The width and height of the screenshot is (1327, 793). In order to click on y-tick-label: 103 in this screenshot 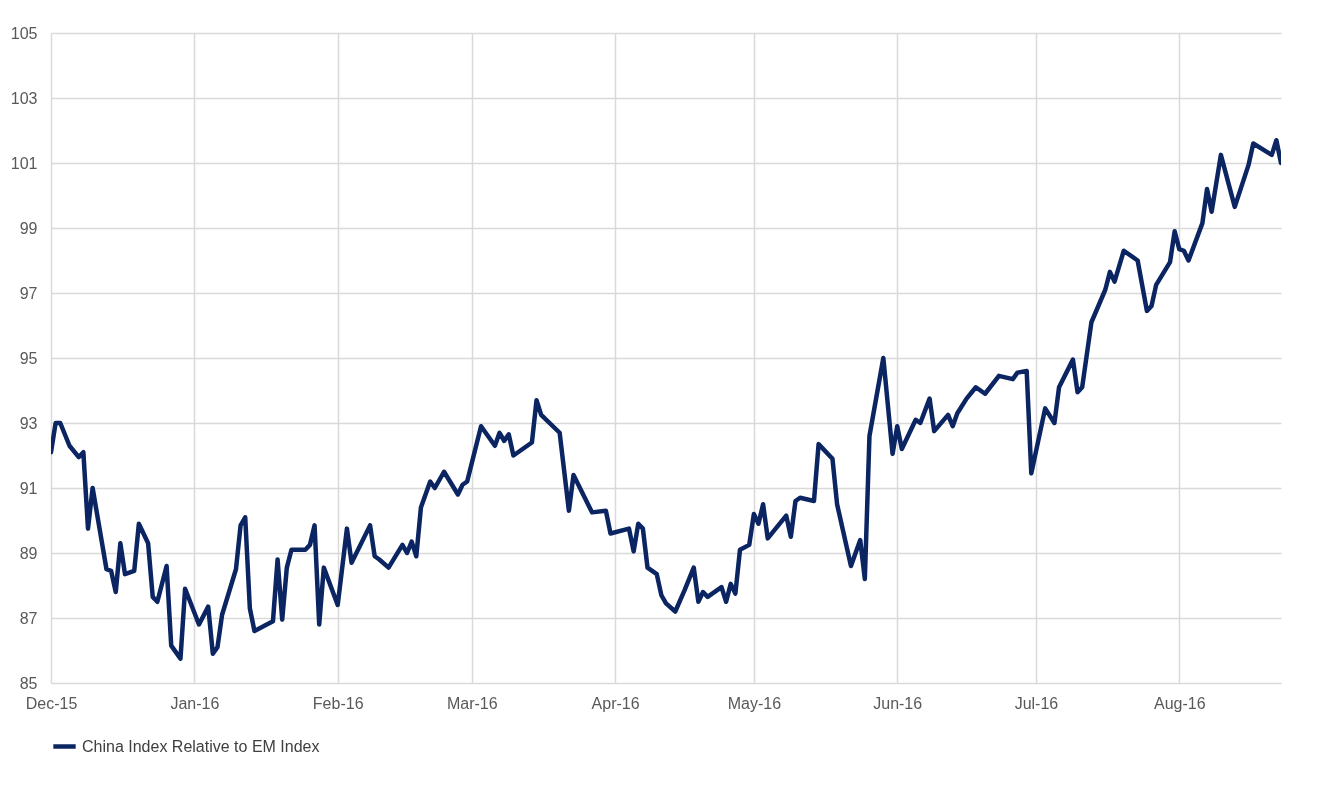, I will do `click(24, 98)`.